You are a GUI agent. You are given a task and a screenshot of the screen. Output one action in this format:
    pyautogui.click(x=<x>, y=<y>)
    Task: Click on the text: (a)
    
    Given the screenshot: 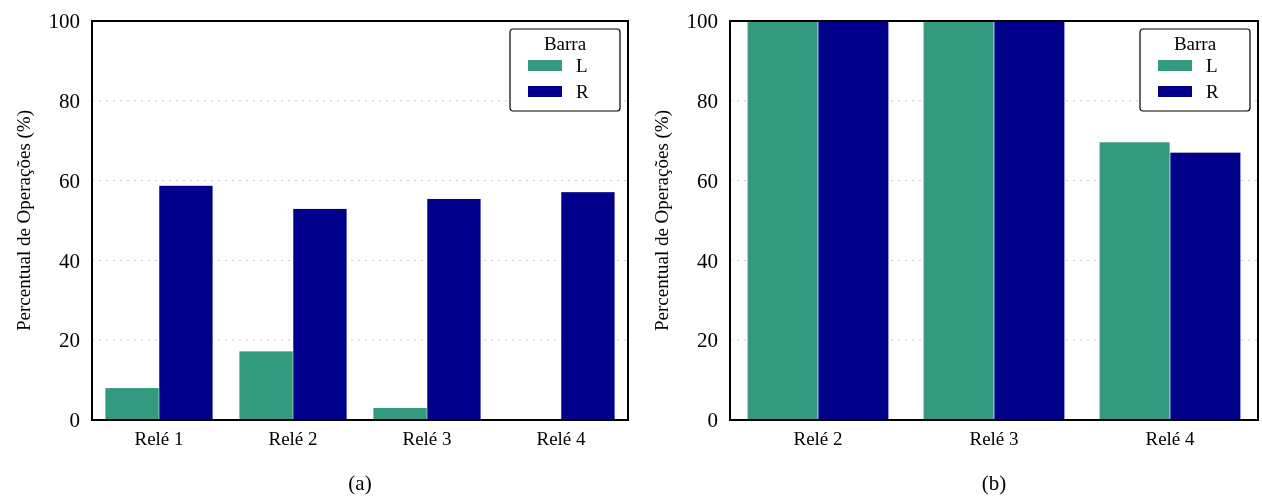 What is the action you would take?
    pyautogui.click(x=360, y=483)
    